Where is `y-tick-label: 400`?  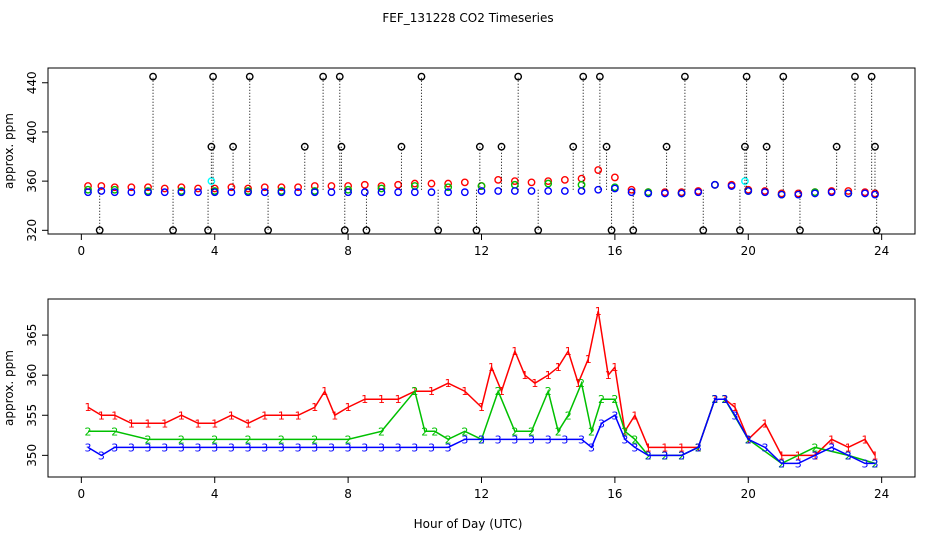 y-tick-label: 400 is located at coordinates (32, 131).